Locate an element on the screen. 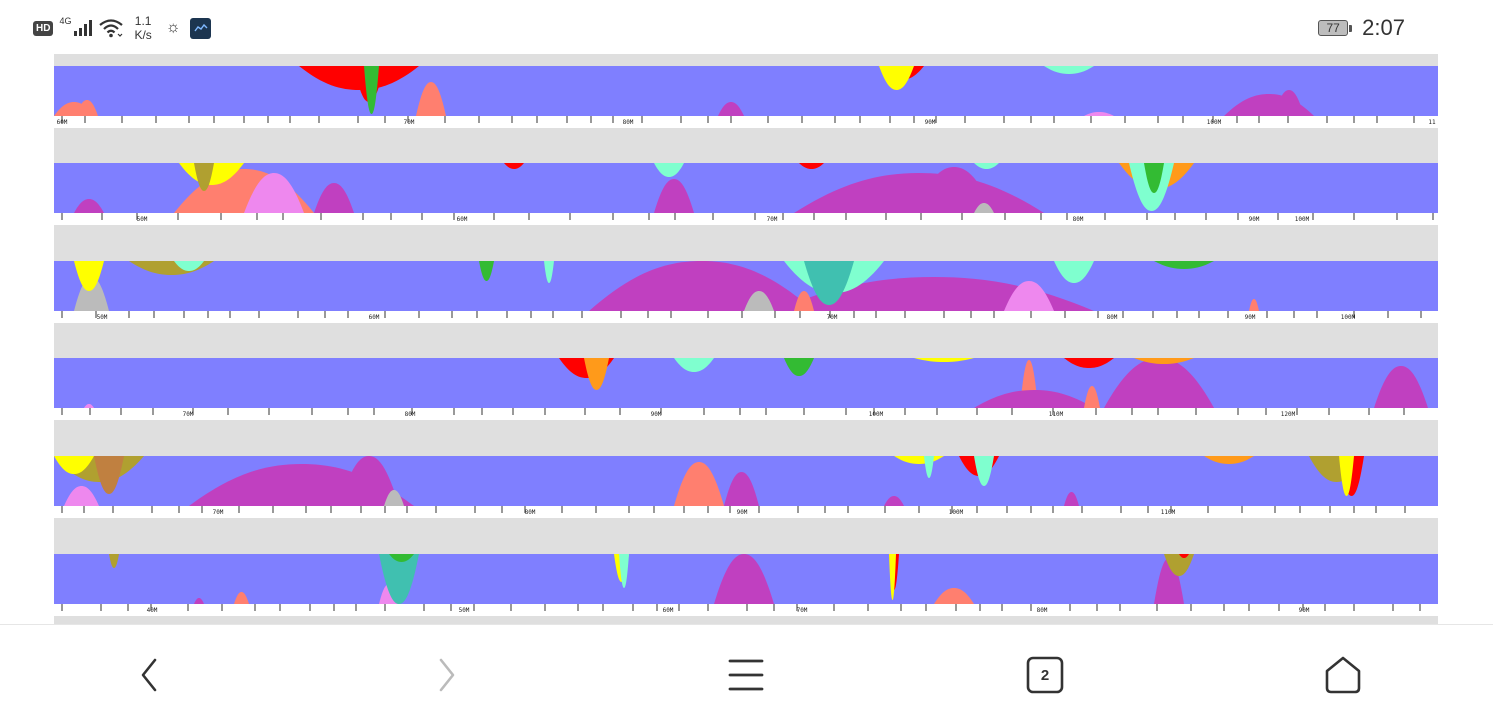  position-ruler: 70M 80M 90M 100M 110M is located at coordinates (746, 512).